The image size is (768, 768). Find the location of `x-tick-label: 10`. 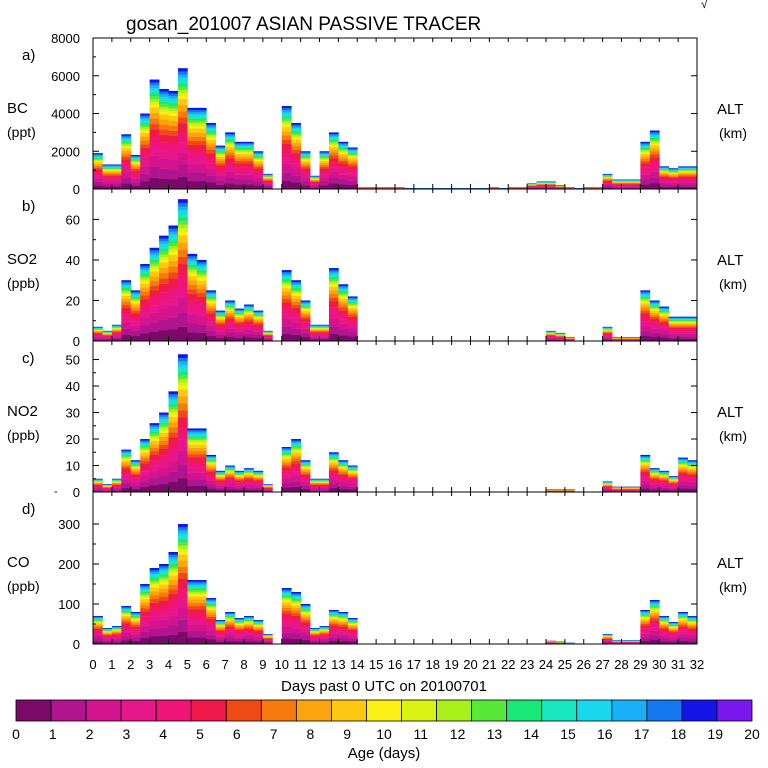

x-tick-label: 10 is located at coordinates (282, 664).